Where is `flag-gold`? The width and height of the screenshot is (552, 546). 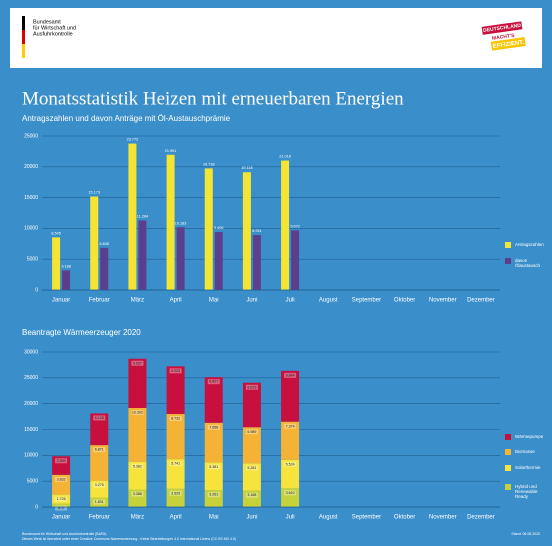
flag-gold is located at coordinates (23, 51).